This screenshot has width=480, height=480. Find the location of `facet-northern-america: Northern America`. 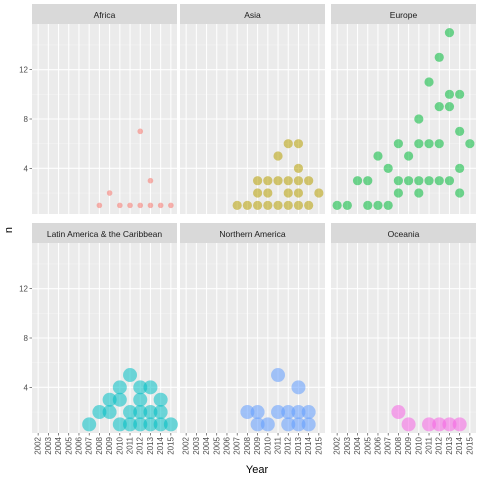

facet-northern-america: Northern America is located at coordinates (252, 328).